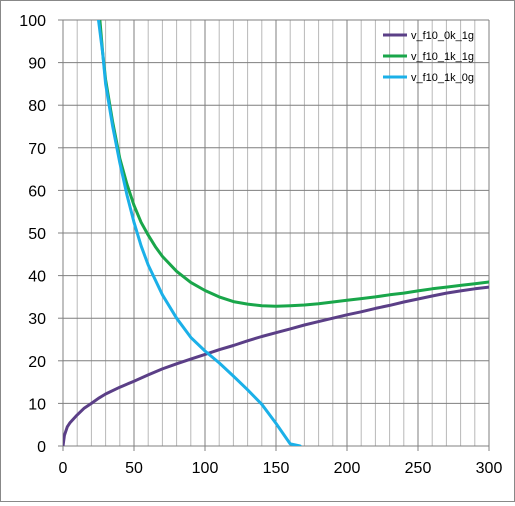 The image size is (515, 506). I want to click on y-tick-label: 100, so click(32, 21).